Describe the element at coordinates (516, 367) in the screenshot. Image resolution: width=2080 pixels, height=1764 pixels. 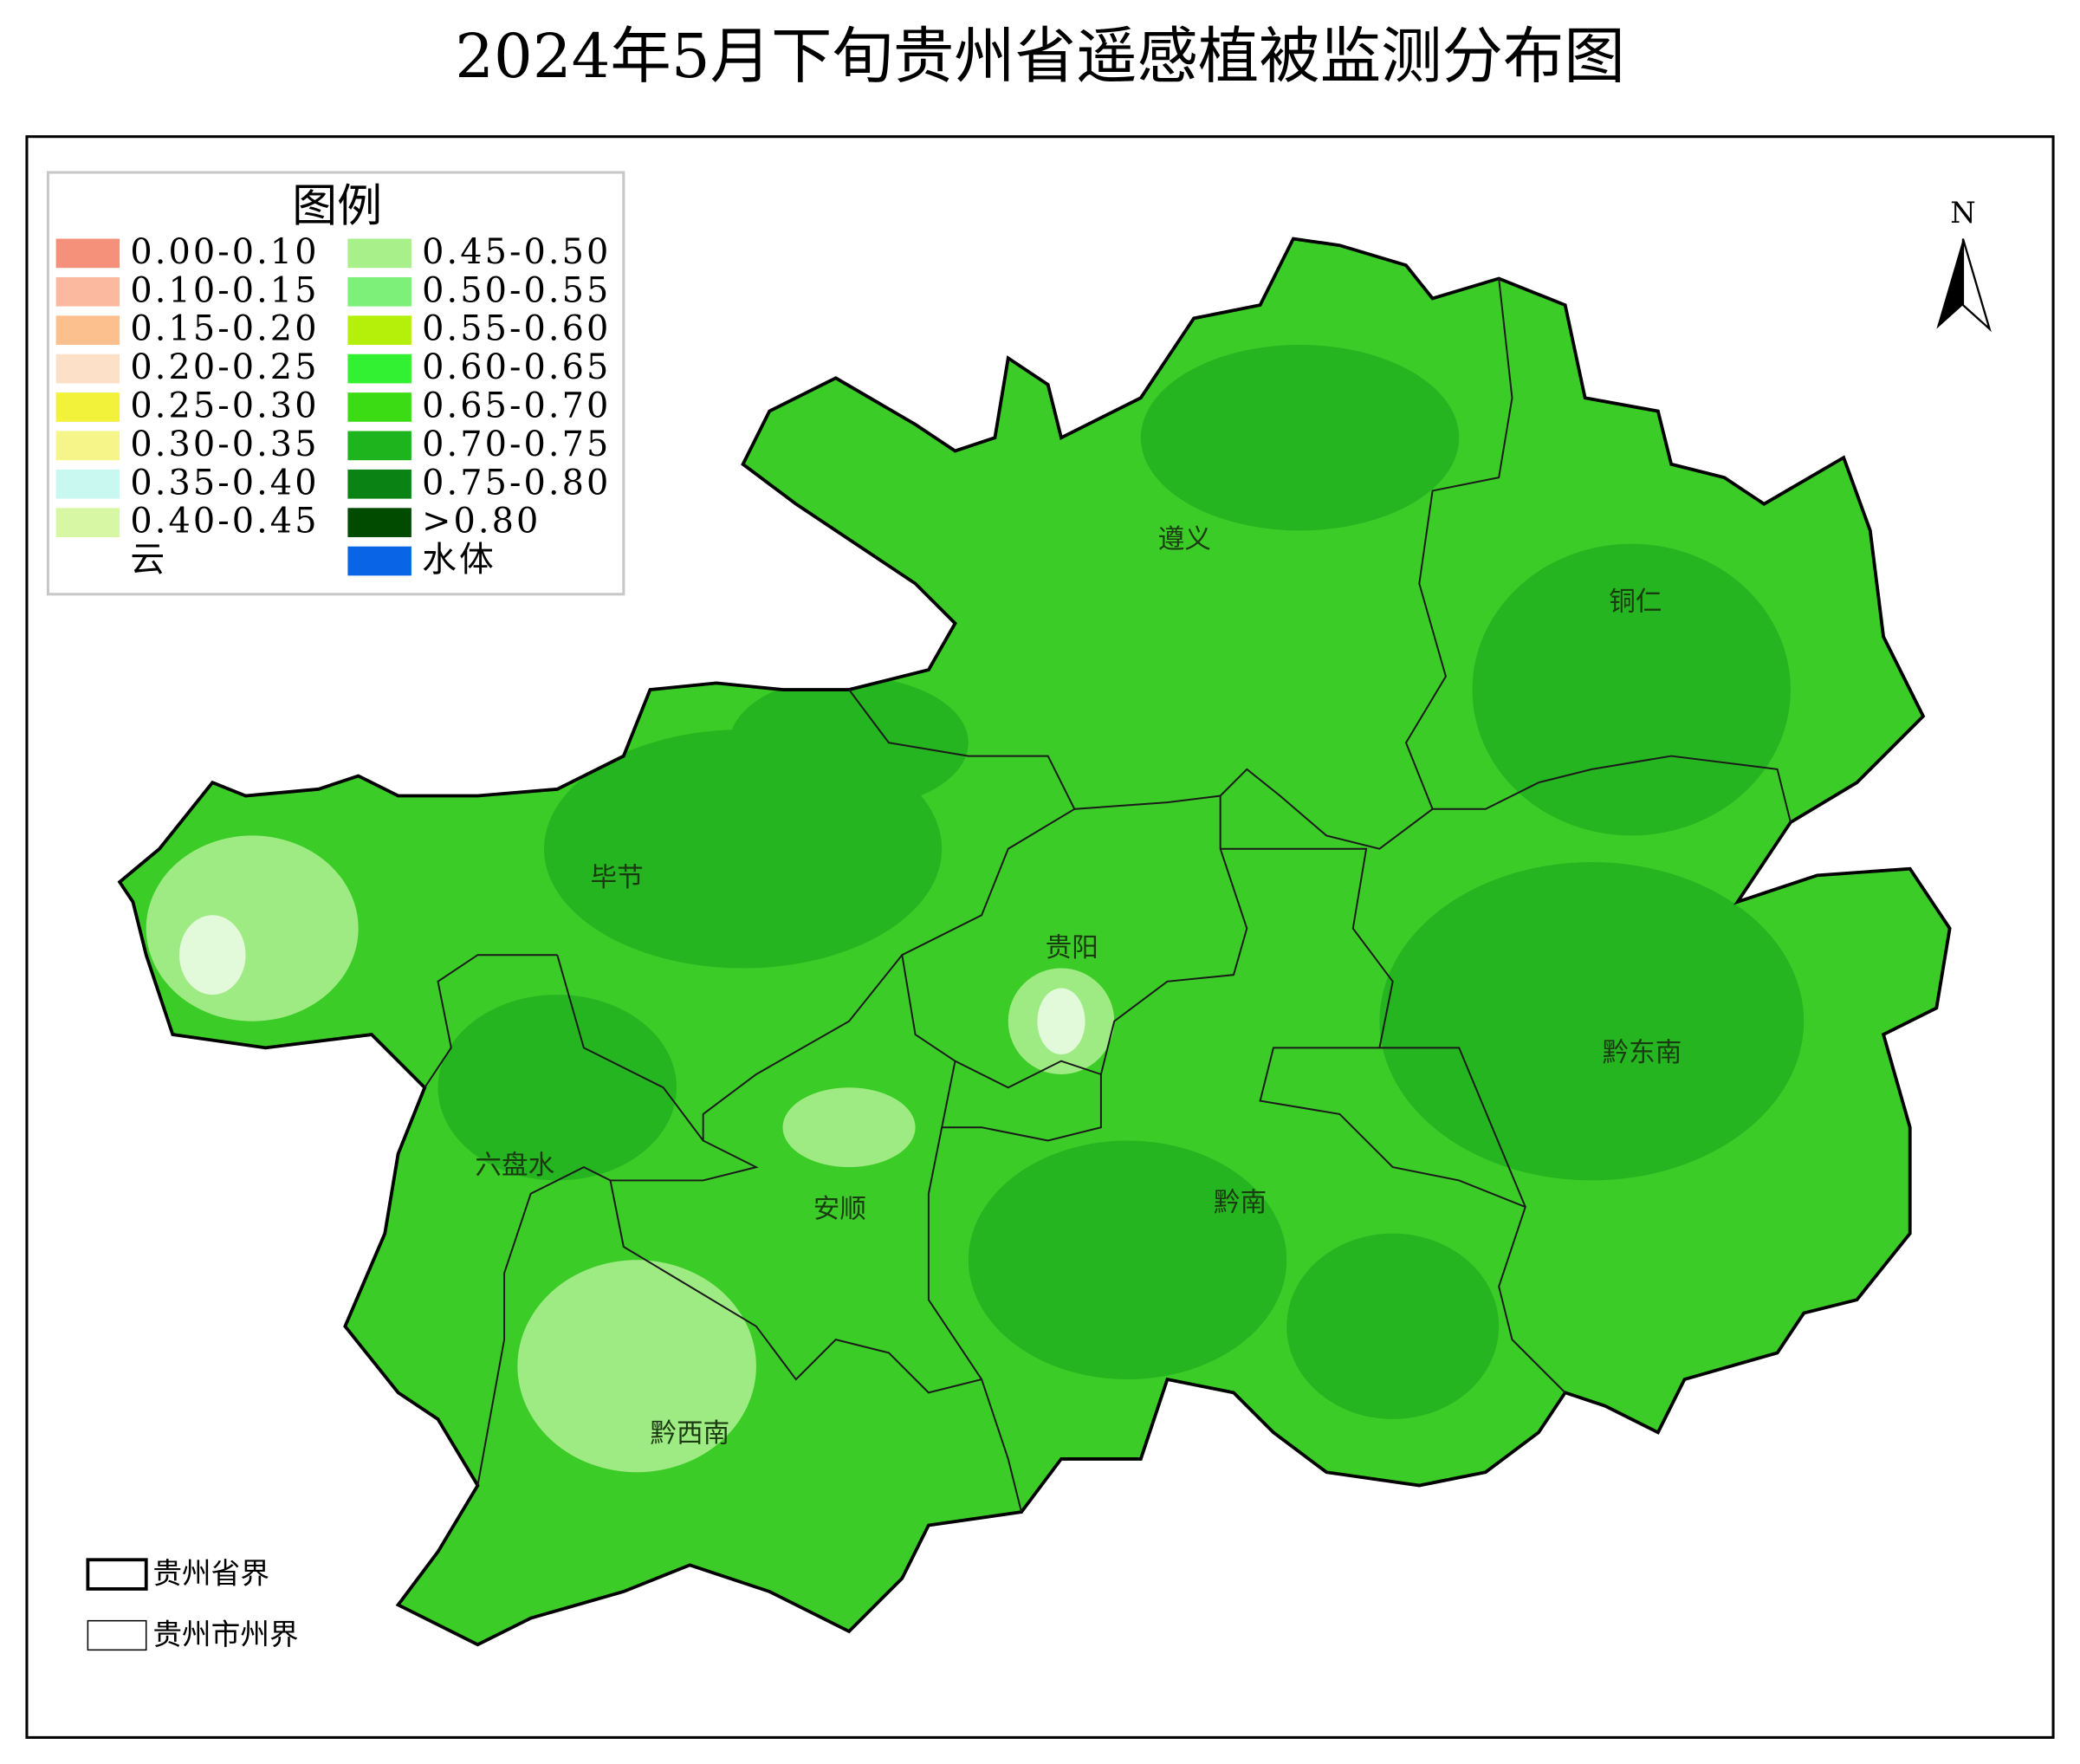
I see `legend-label: 0.60-0.65` at that location.